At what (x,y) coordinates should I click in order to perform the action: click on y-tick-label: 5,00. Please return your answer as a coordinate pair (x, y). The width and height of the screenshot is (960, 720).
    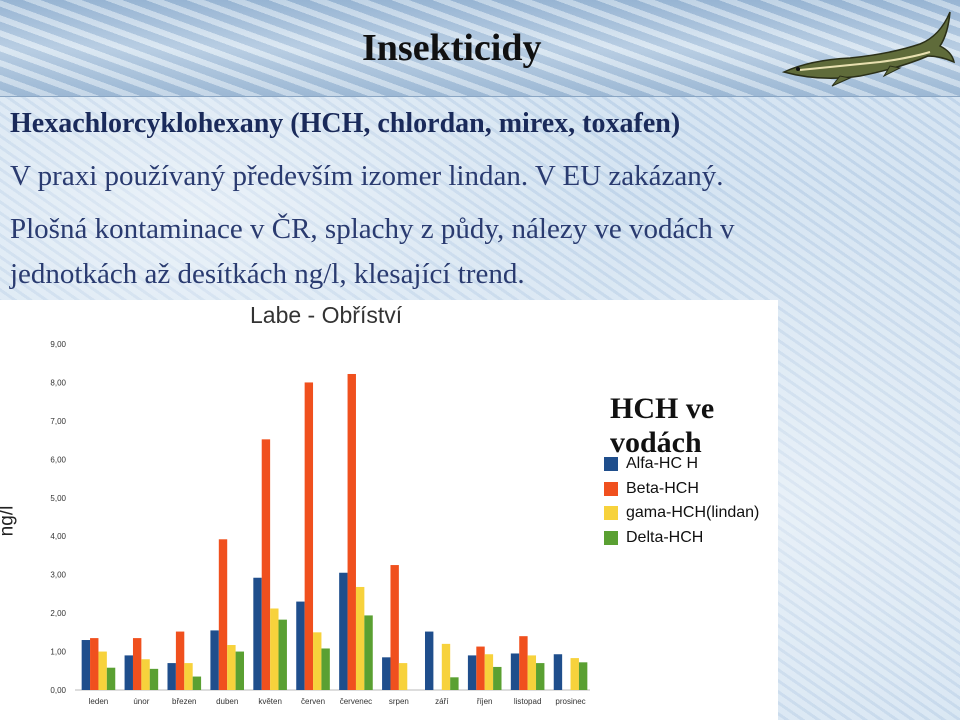
    Looking at the image, I should click on (58, 498).